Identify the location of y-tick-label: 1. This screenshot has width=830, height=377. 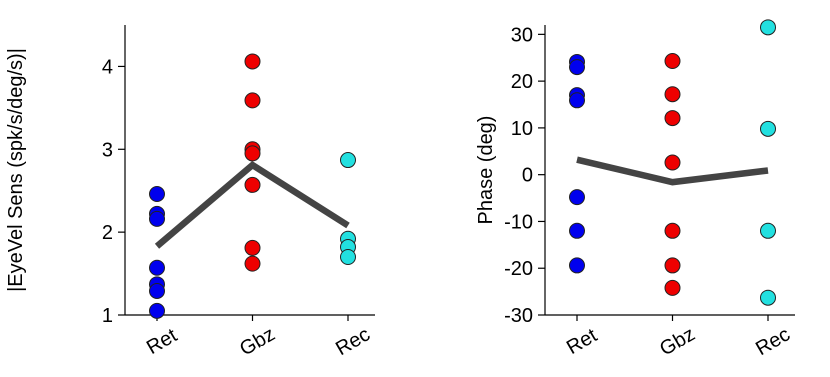
(107, 316).